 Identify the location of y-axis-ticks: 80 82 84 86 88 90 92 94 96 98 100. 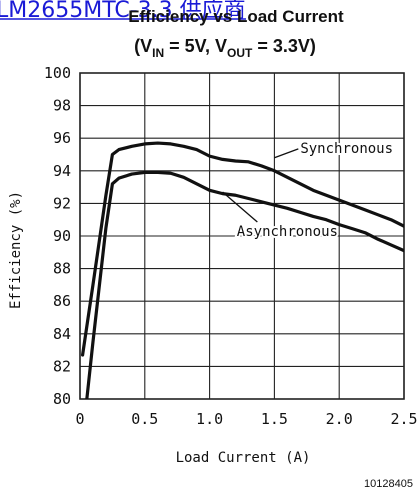
(57, 236).